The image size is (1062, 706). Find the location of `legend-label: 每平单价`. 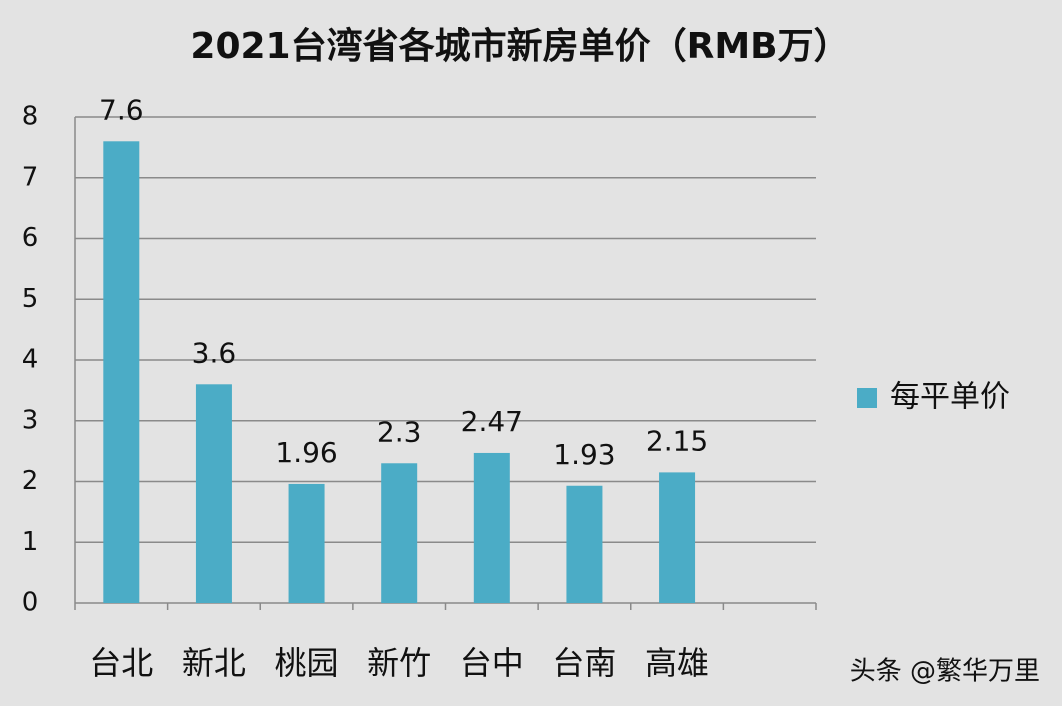

legend-label: 每平单价 is located at coordinates (950, 397).